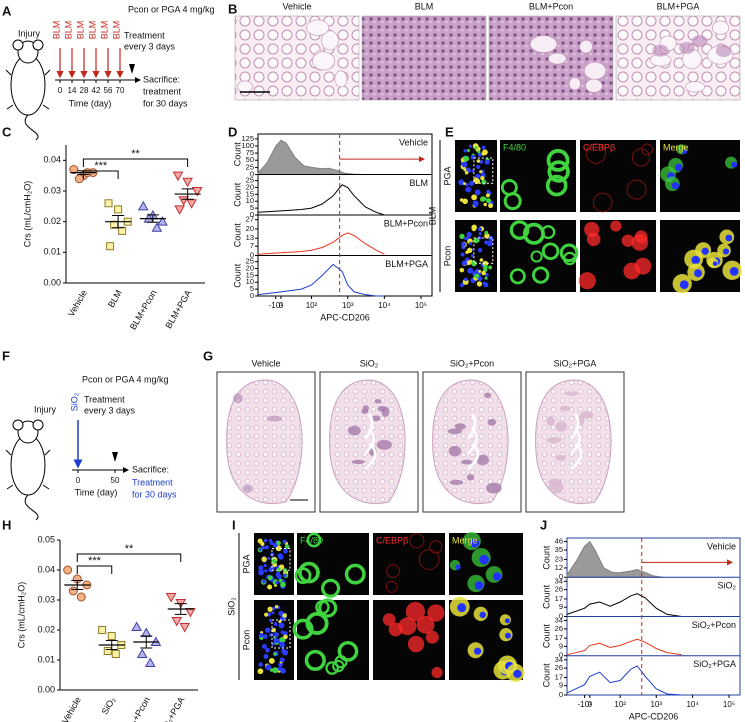 The height and width of the screenshot is (722, 745). Describe the element at coordinates (29, 33) in the screenshot. I see `injury-label: Injury` at that location.